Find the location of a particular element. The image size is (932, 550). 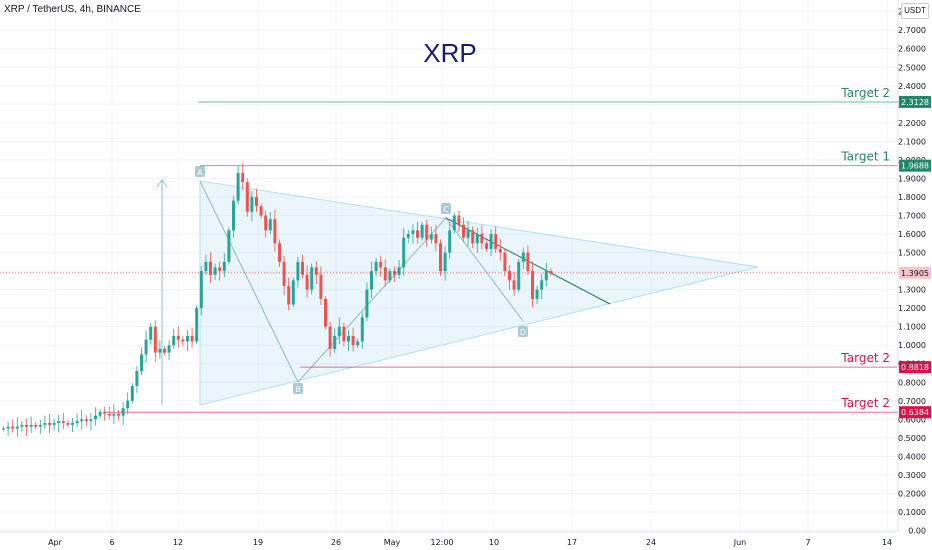

price-tick-label: 1.1000 is located at coordinates (912, 327).